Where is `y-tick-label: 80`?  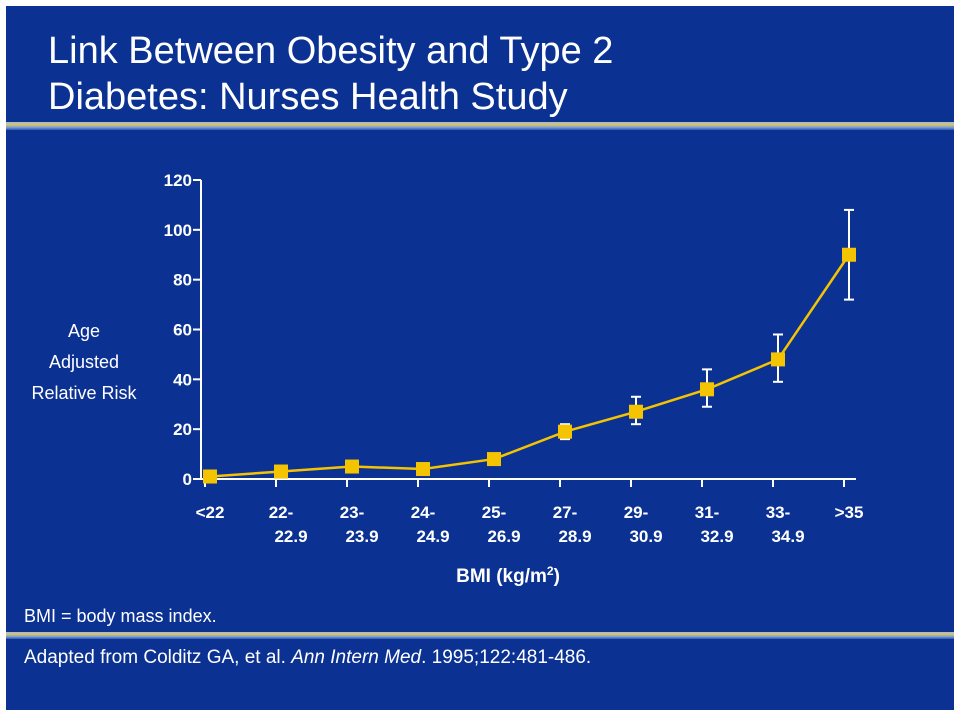
y-tick-label: 80 is located at coordinates (182, 280).